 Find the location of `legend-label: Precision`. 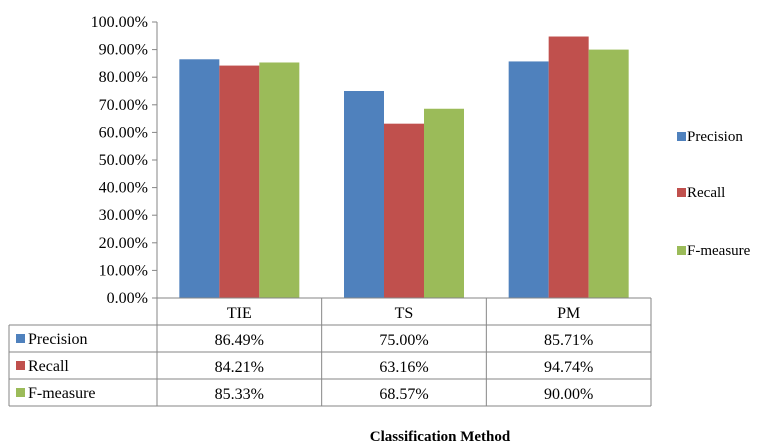

legend-label: Precision is located at coordinates (715, 137).